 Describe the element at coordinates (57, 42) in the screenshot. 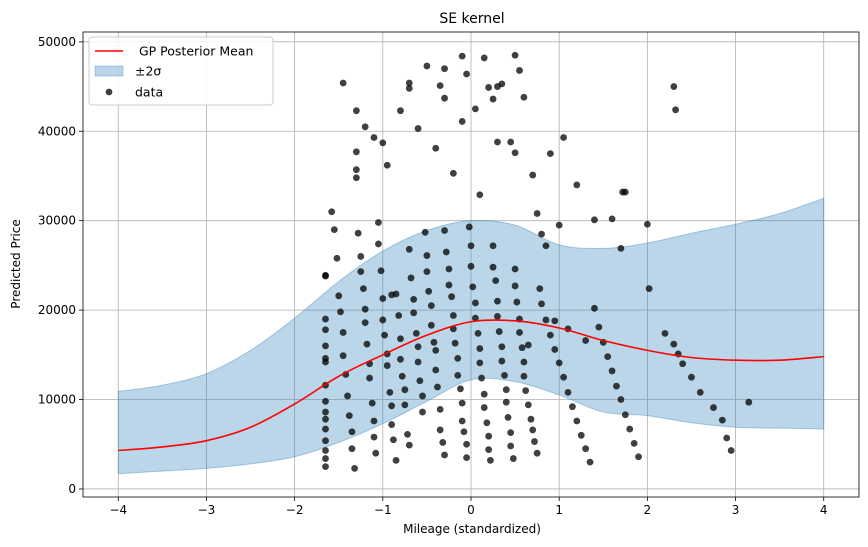

I see `y-tick-label-5: 50000` at that location.